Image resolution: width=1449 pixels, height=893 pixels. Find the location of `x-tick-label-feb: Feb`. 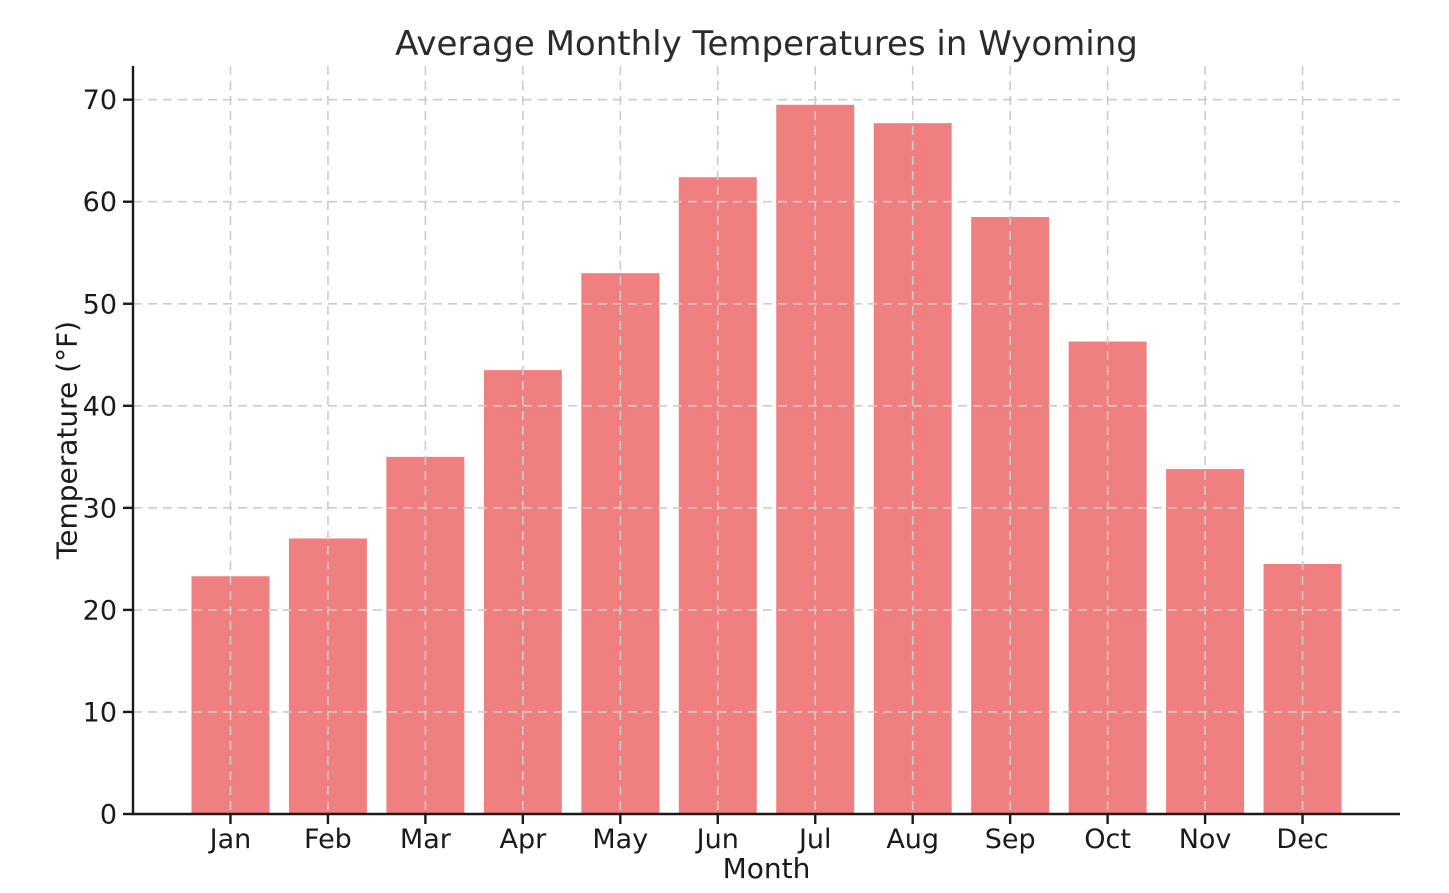

x-tick-label-feb: Feb is located at coordinates (328, 839).